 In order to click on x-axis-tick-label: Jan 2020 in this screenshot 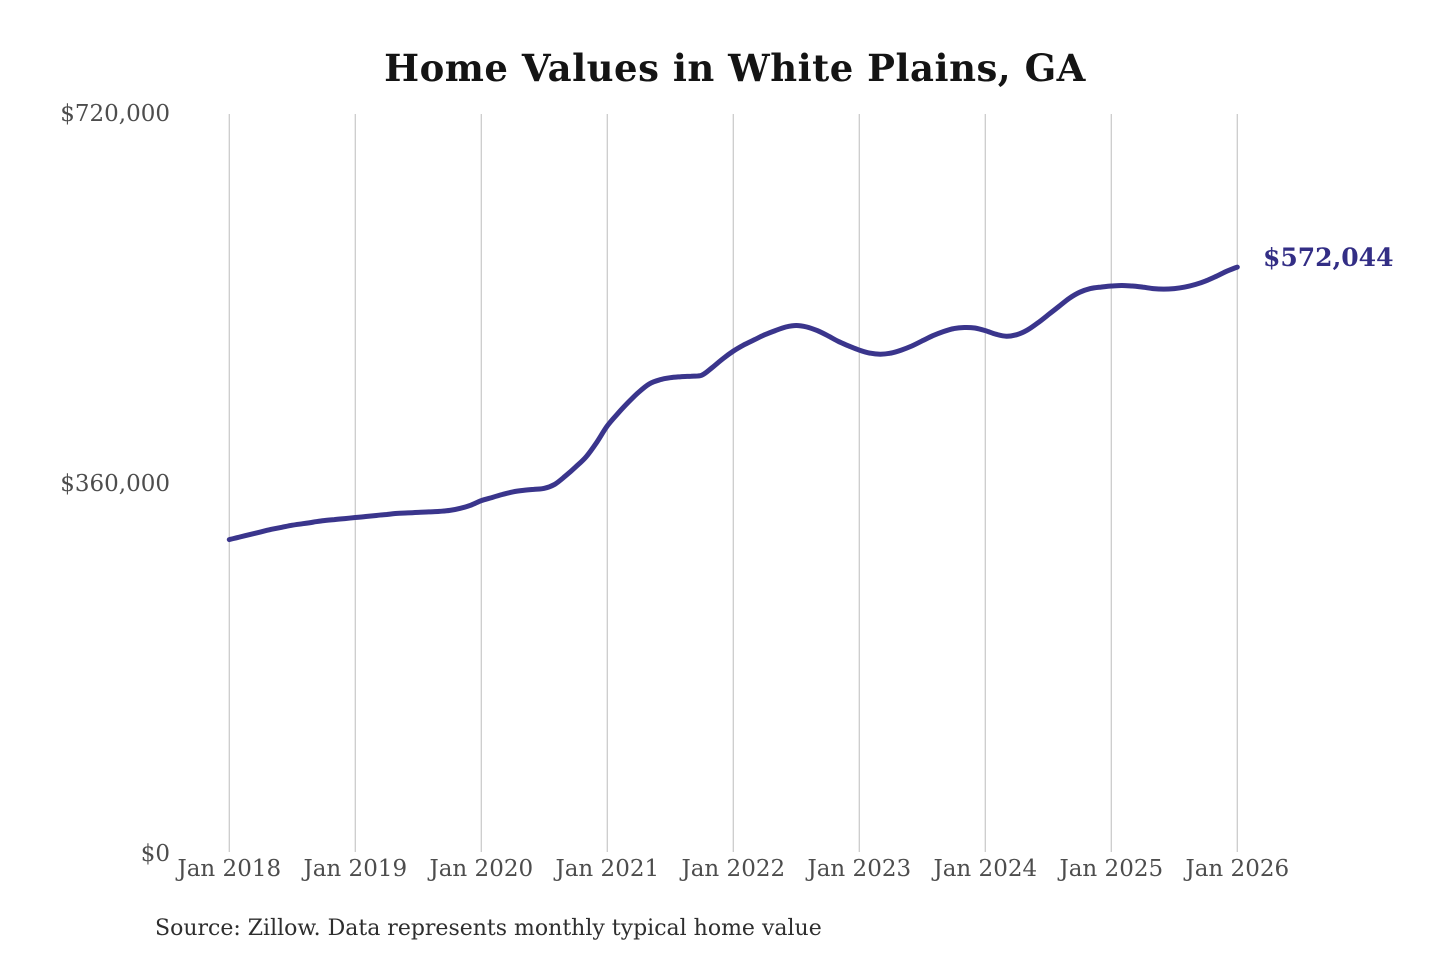, I will do `click(481, 869)`.